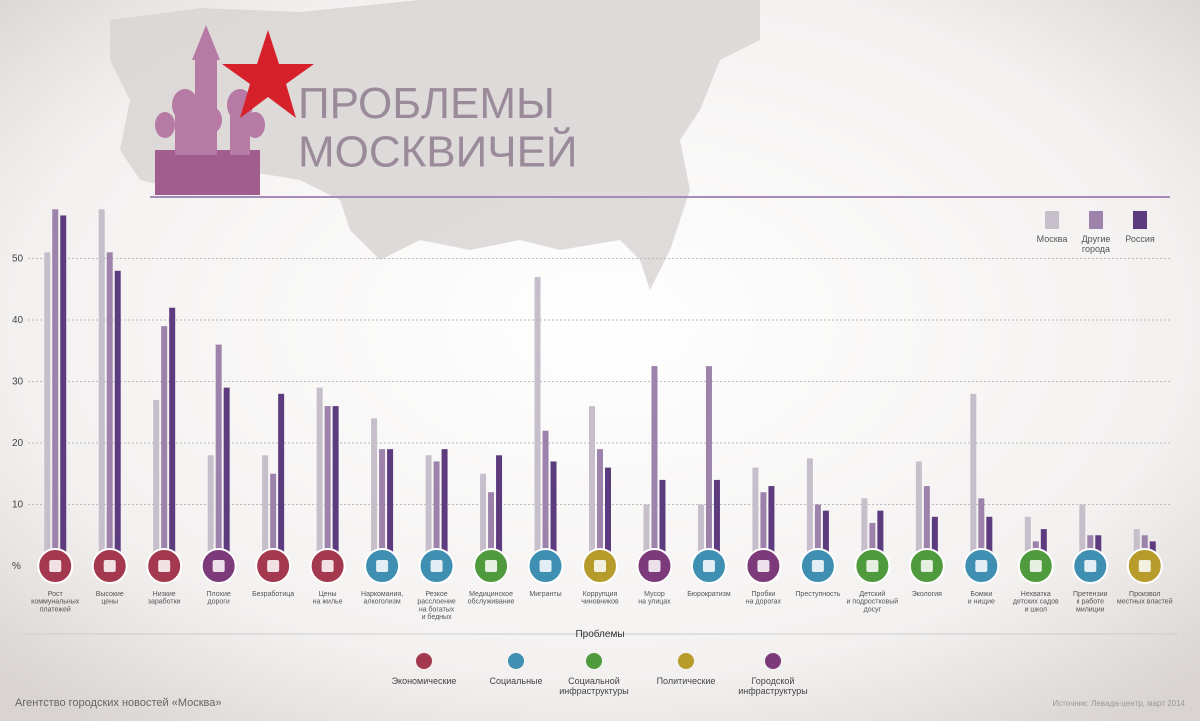  What do you see at coordinates (1090, 602) in the screenshot?
I see `x-tick-label: Претензии к работе милиции` at bounding box center [1090, 602].